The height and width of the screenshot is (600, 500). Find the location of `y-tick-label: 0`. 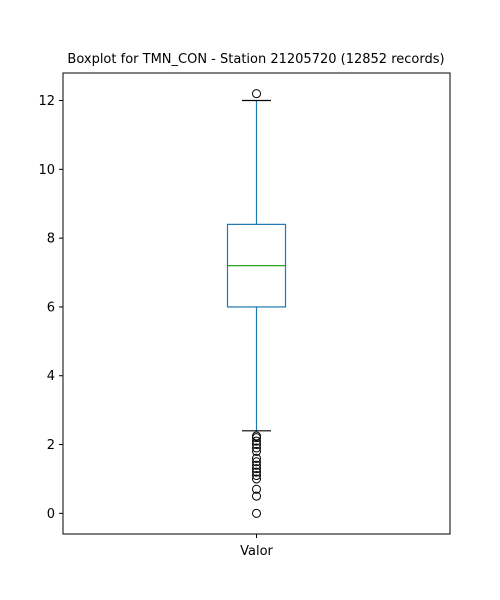

y-tick-label: 0 is located at coordinates (51, 514).